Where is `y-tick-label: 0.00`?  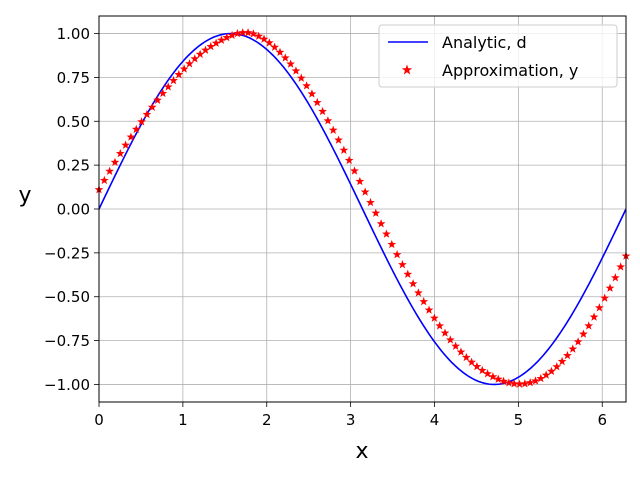 y-tick-label: 0.00 is located at coordinates (73, 210).